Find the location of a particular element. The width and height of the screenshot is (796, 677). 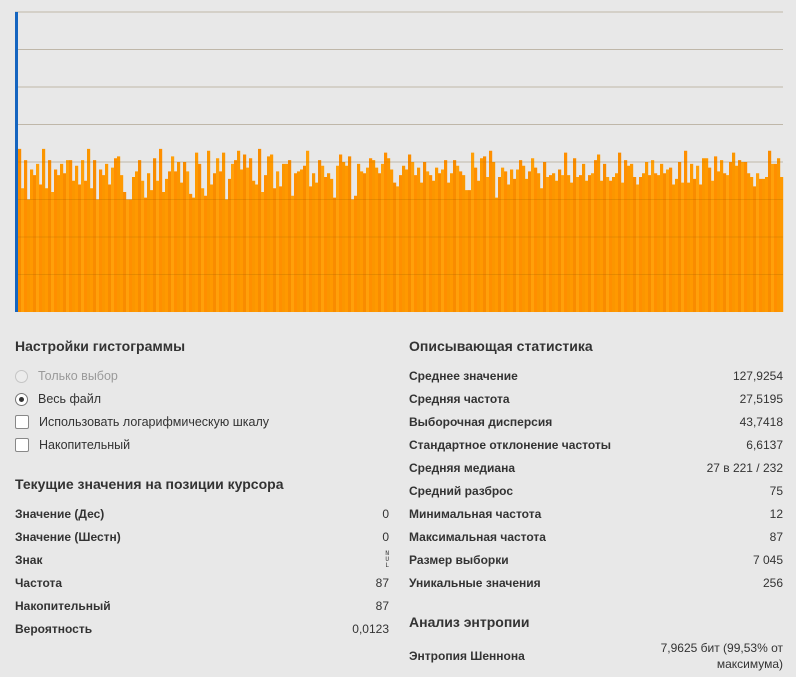

row-value: 12 is located at coordinates (776, 514).